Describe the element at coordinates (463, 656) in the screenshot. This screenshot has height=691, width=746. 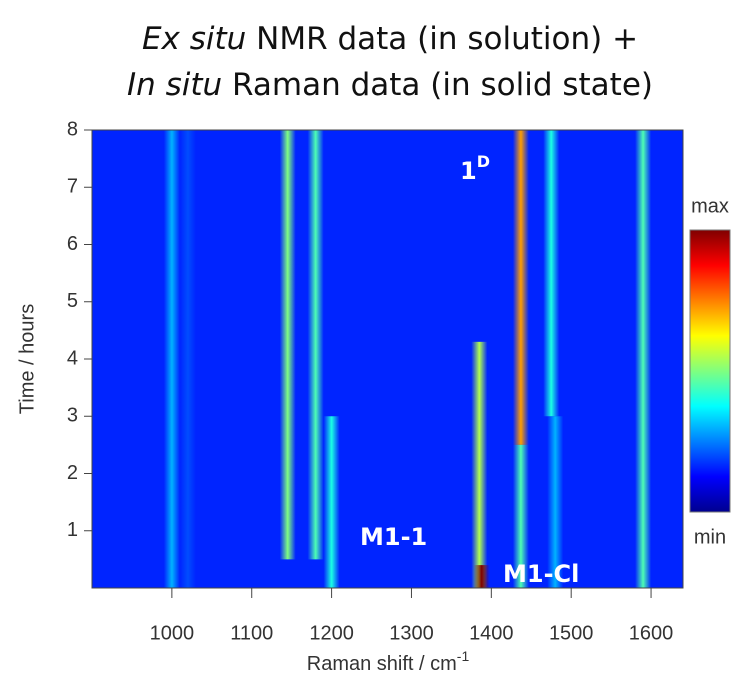
I see `x-label-sup: -1` at that location.